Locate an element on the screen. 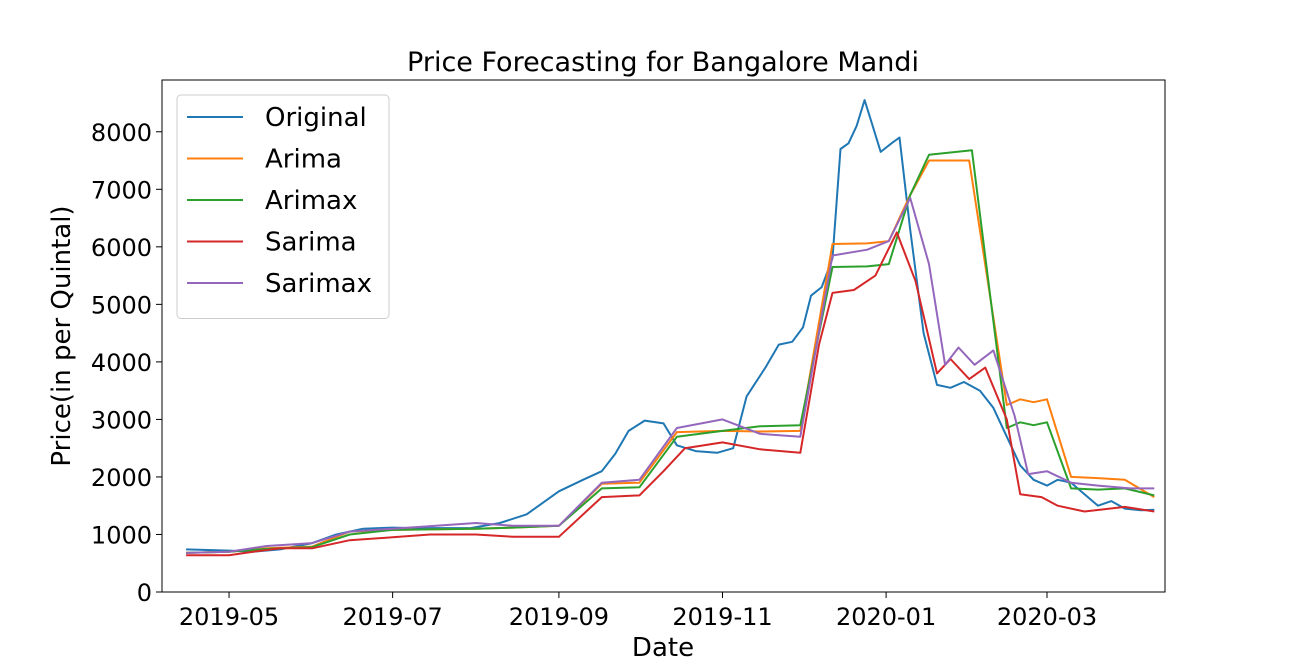  x-tick-label: 2019-05 is located at coordinates (229, 617).